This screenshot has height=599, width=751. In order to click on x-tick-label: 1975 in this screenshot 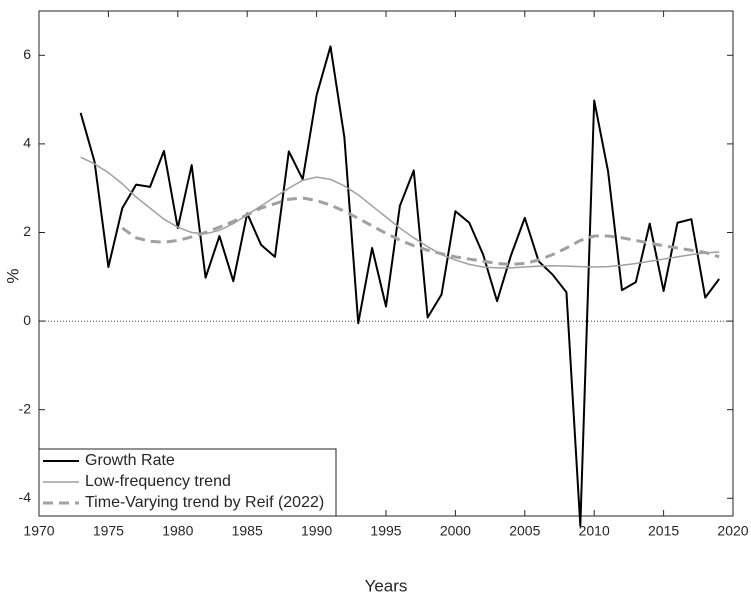, I will do `click(108, 531)`.